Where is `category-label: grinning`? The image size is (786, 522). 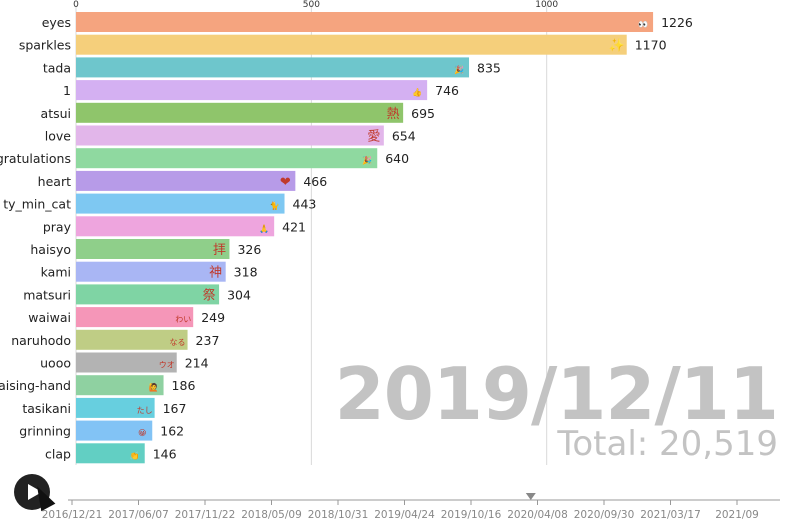 category-label: grinning is located at coordinates (45, 431).